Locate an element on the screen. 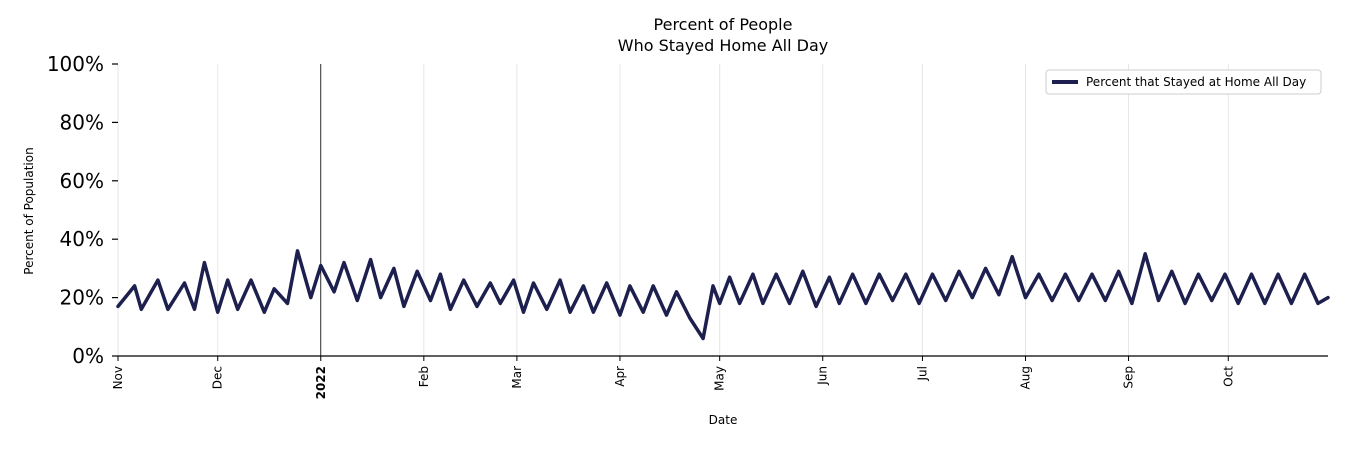  x-tick-label-oct: Oct is located at coordinates (1228, 376).